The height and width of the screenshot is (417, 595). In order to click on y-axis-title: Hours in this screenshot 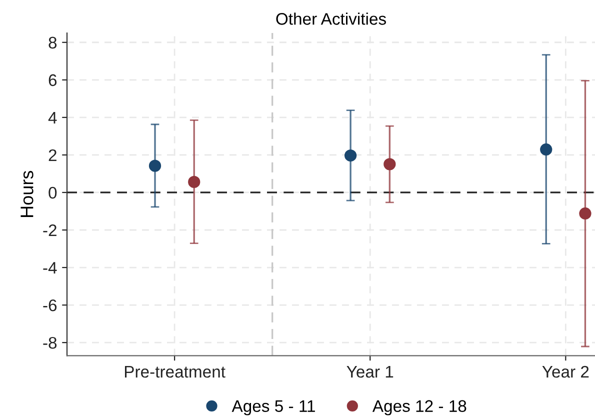, I will do `click(27, 193)`.